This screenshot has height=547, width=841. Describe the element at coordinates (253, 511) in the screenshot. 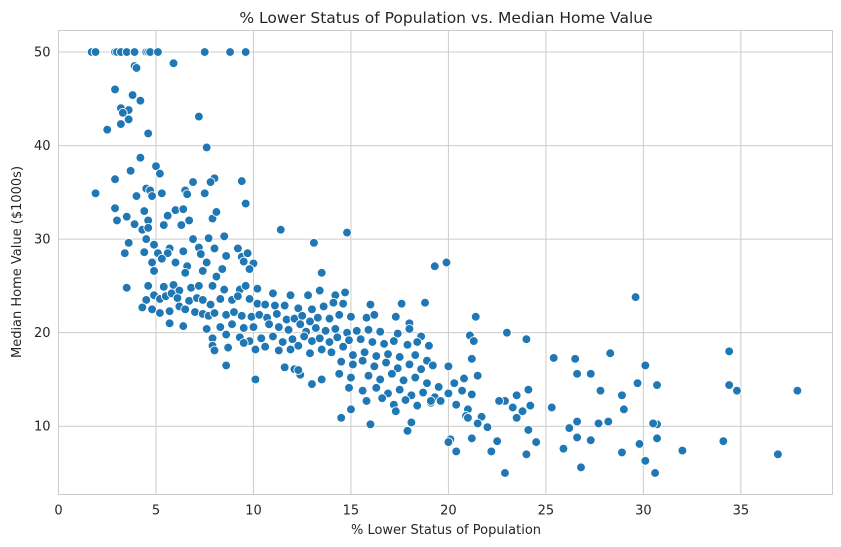

I see `x-tick-label: 10` at that location.